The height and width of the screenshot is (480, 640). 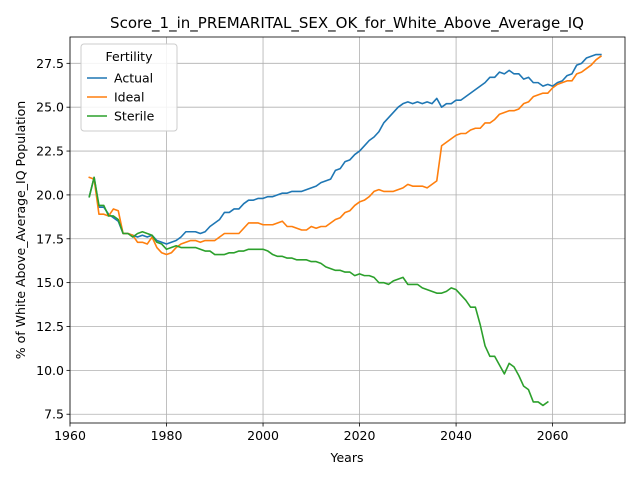 What do you see at coordinates (129, 97) in the screenshot?
I see `legend-label-ideal: Ideal` at bounding box center [129, 97].